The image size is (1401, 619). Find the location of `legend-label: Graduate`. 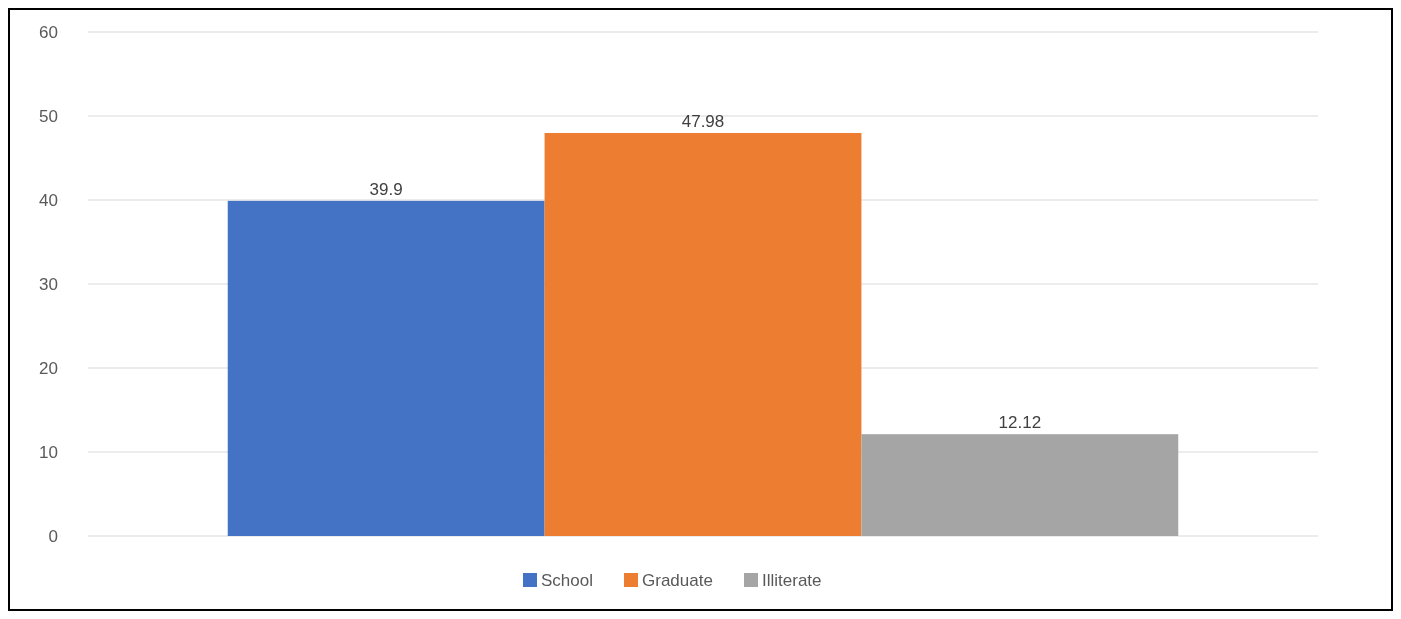

legend-label: Graduate is located at coordinates (677, 580).